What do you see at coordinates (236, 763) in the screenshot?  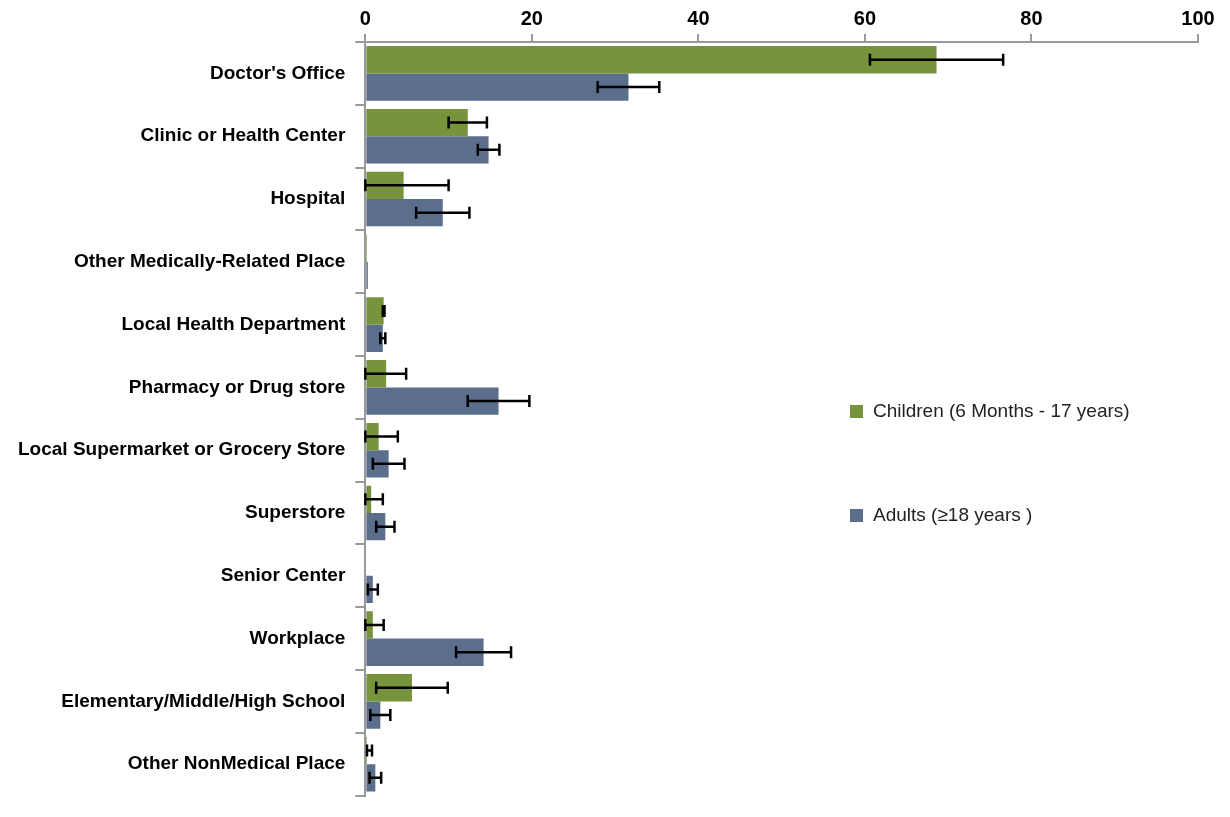 I see `y-tick-label: Other NonMedical Place` at bounding box center [236, 763].